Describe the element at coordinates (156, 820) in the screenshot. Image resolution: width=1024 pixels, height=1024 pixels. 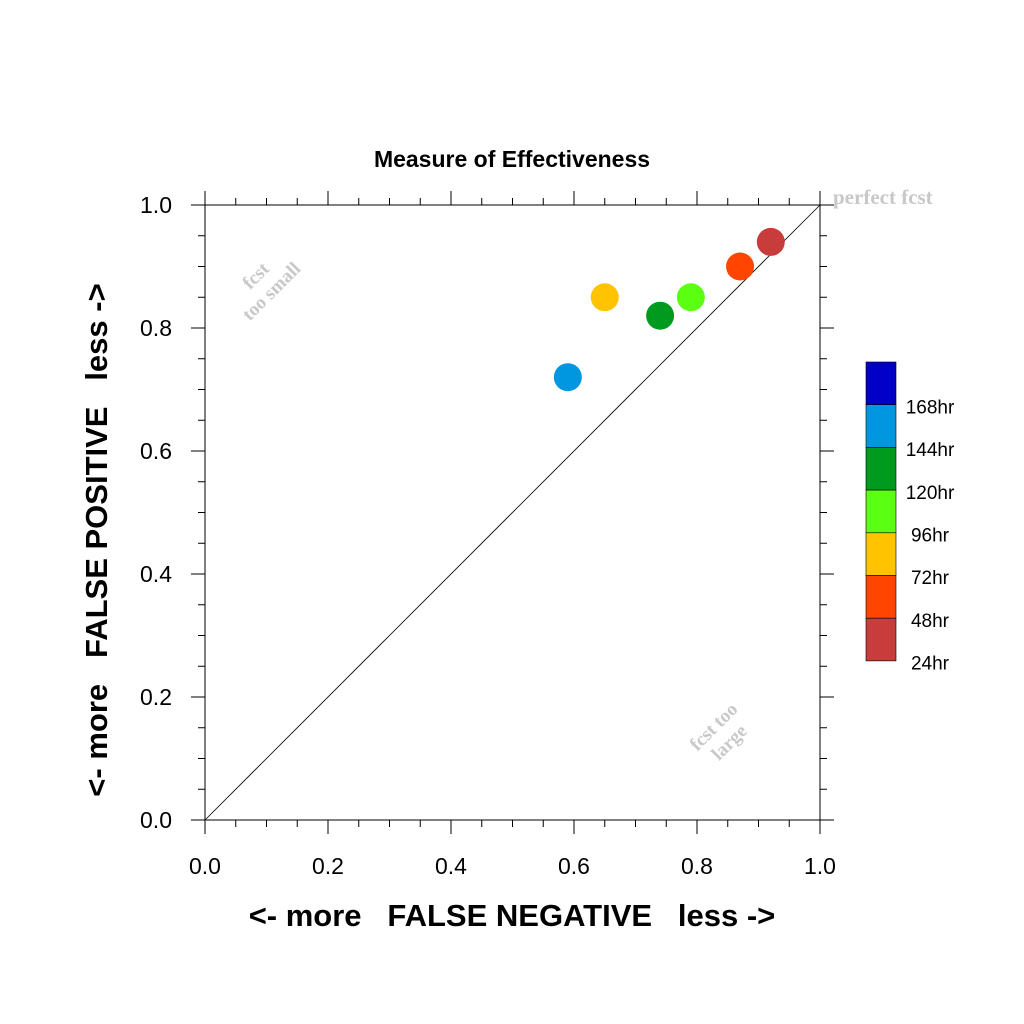
I see `y-tick-label: 0.0` at that location.